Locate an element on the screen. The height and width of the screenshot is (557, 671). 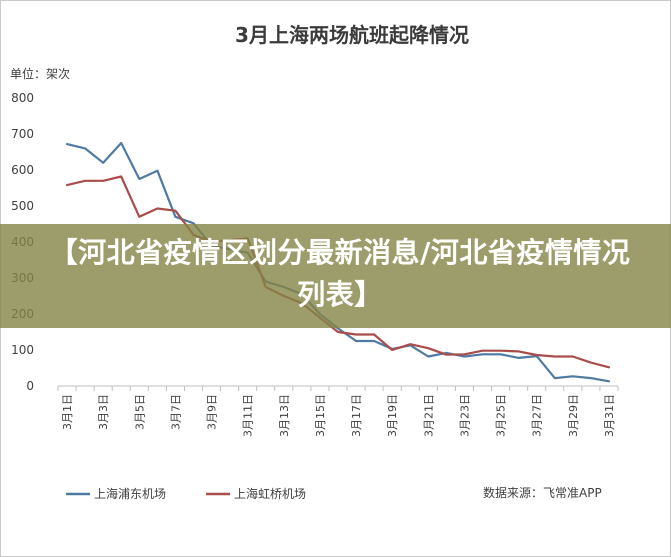
y-tick-label: 800 is located at coordinates (22, 98).